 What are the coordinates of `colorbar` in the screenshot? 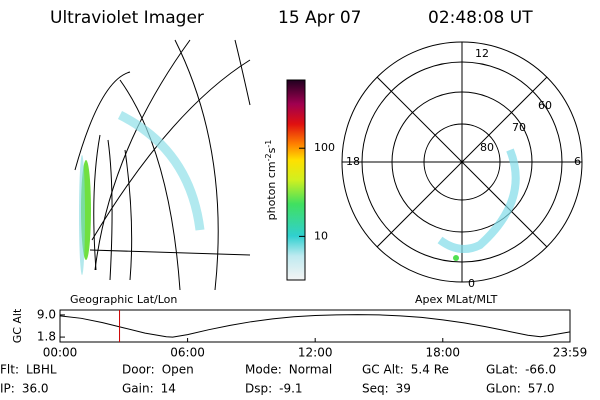 It's located at (296, 180).